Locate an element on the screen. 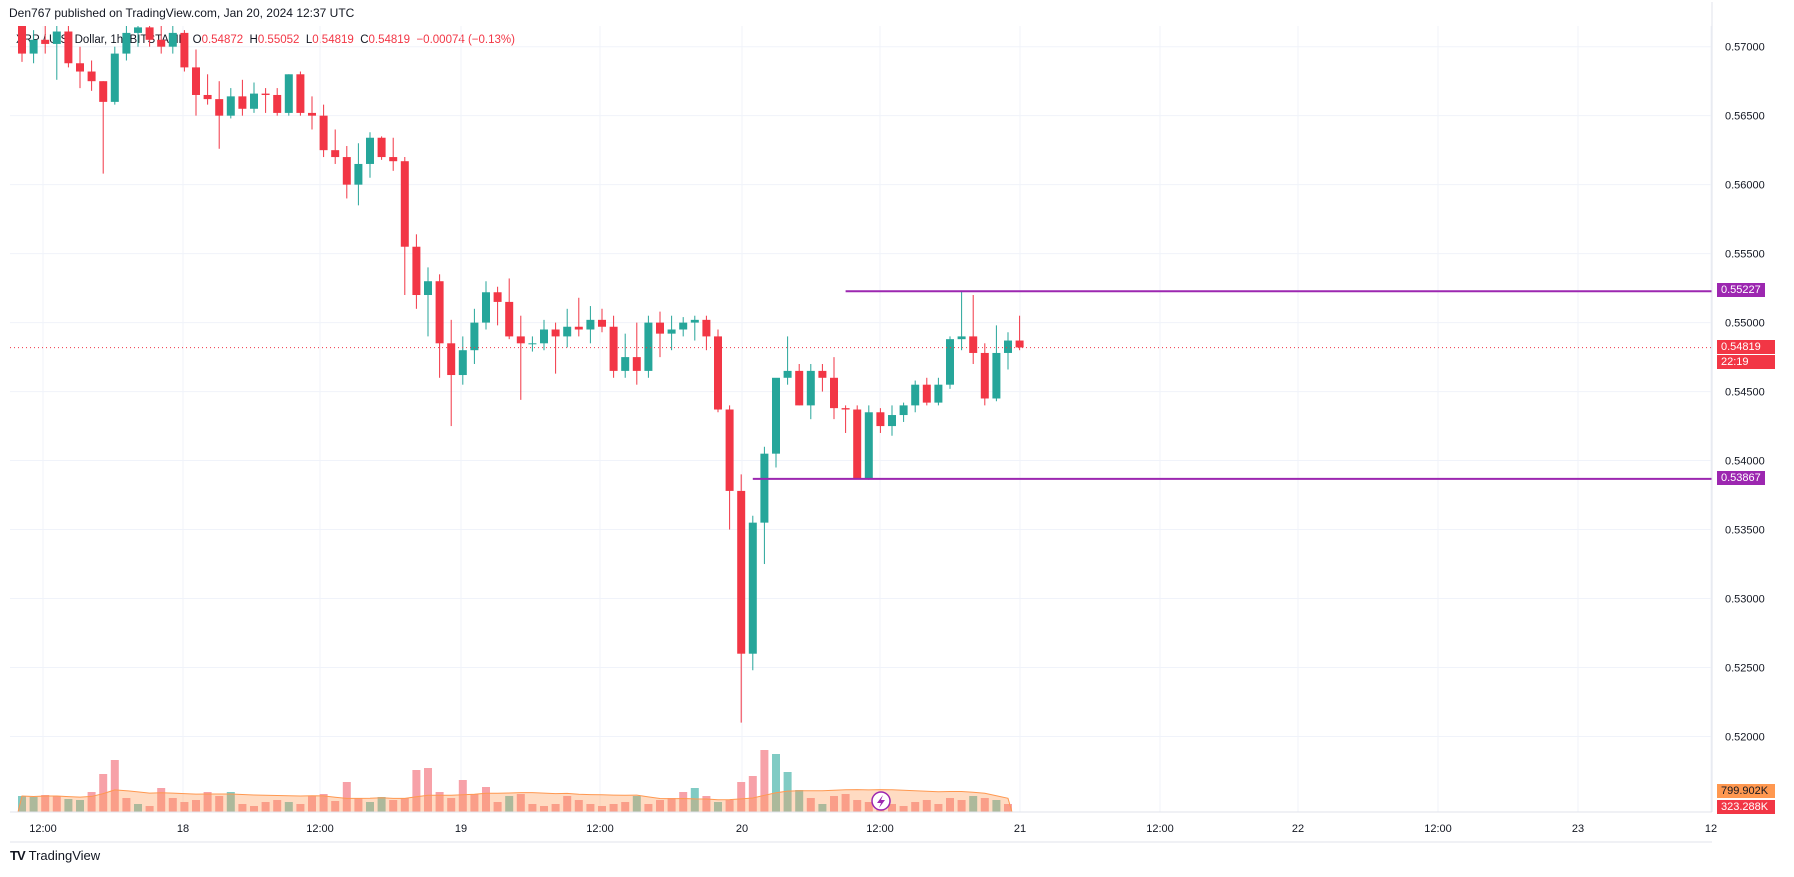  lightning-icon is located at coordinates (881, 801).